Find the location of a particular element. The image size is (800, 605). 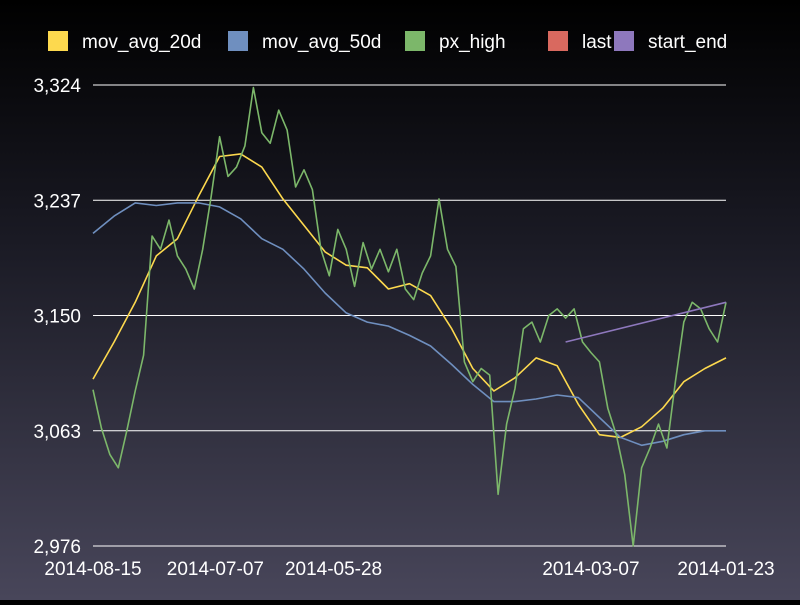

y-axis-tick-labels: 3,324 3,237 3,150 3,063 2,976 is located at coordinates (57, 317).